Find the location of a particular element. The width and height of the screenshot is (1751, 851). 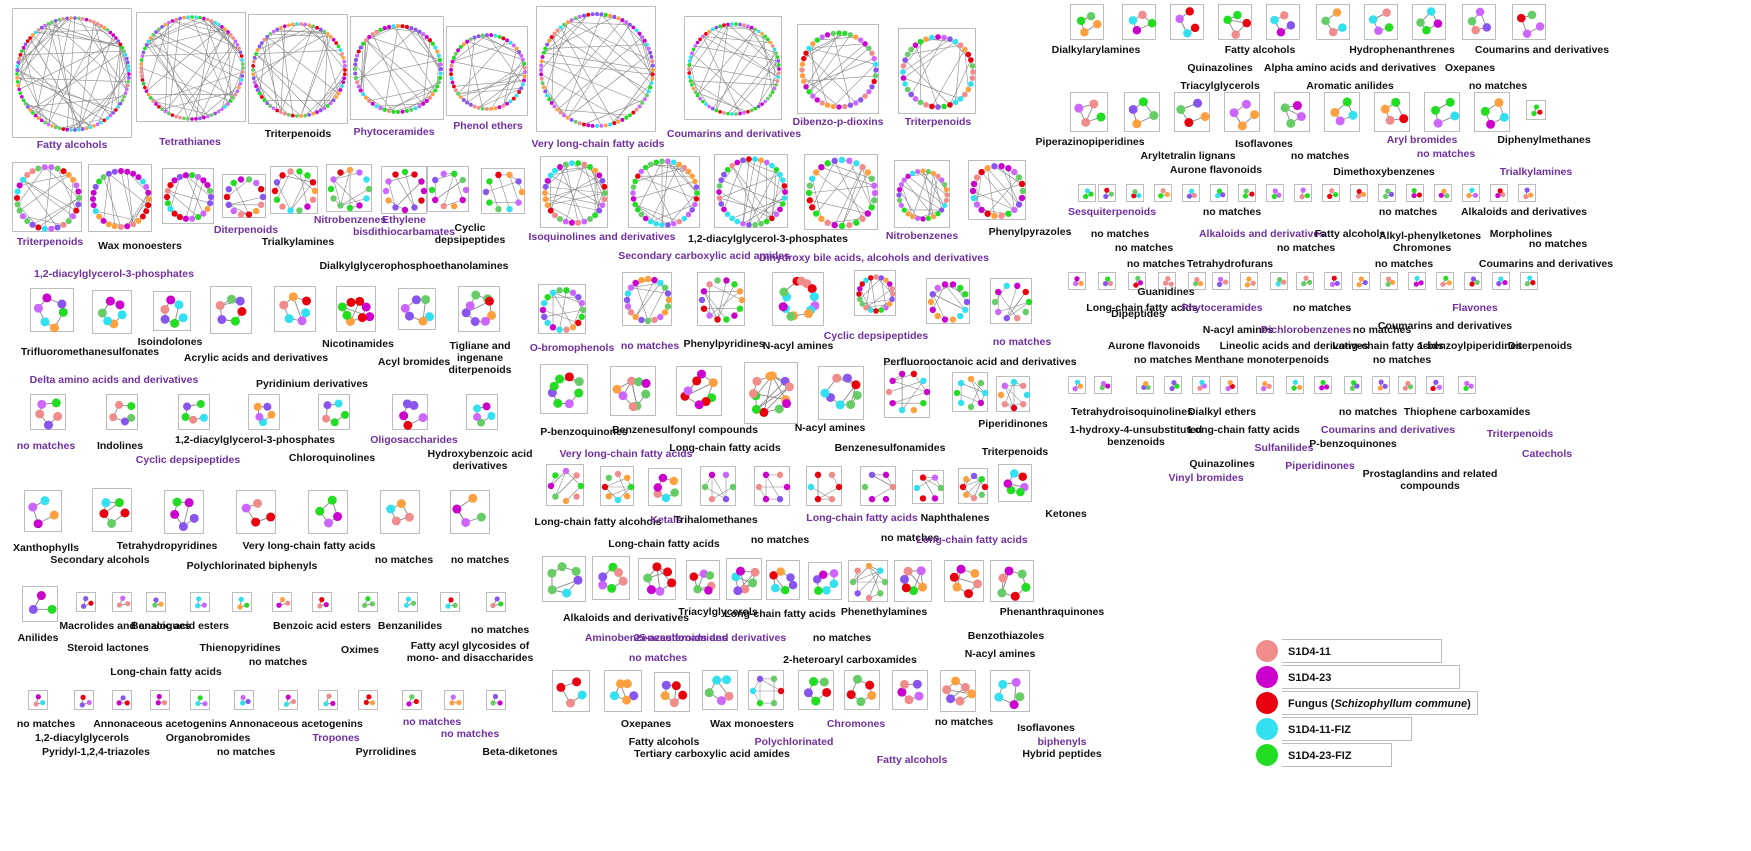

cluster-label: no matches is located at coordinates (46, 724).